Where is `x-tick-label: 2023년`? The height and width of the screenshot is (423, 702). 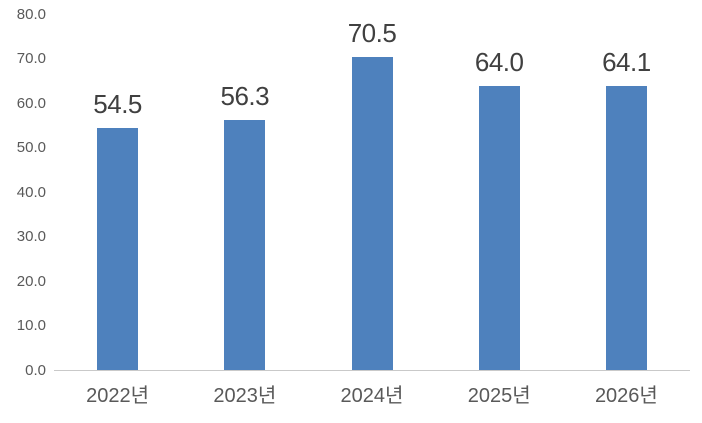
x-tick-label: 2023년 is located at coordinates (245, 396).